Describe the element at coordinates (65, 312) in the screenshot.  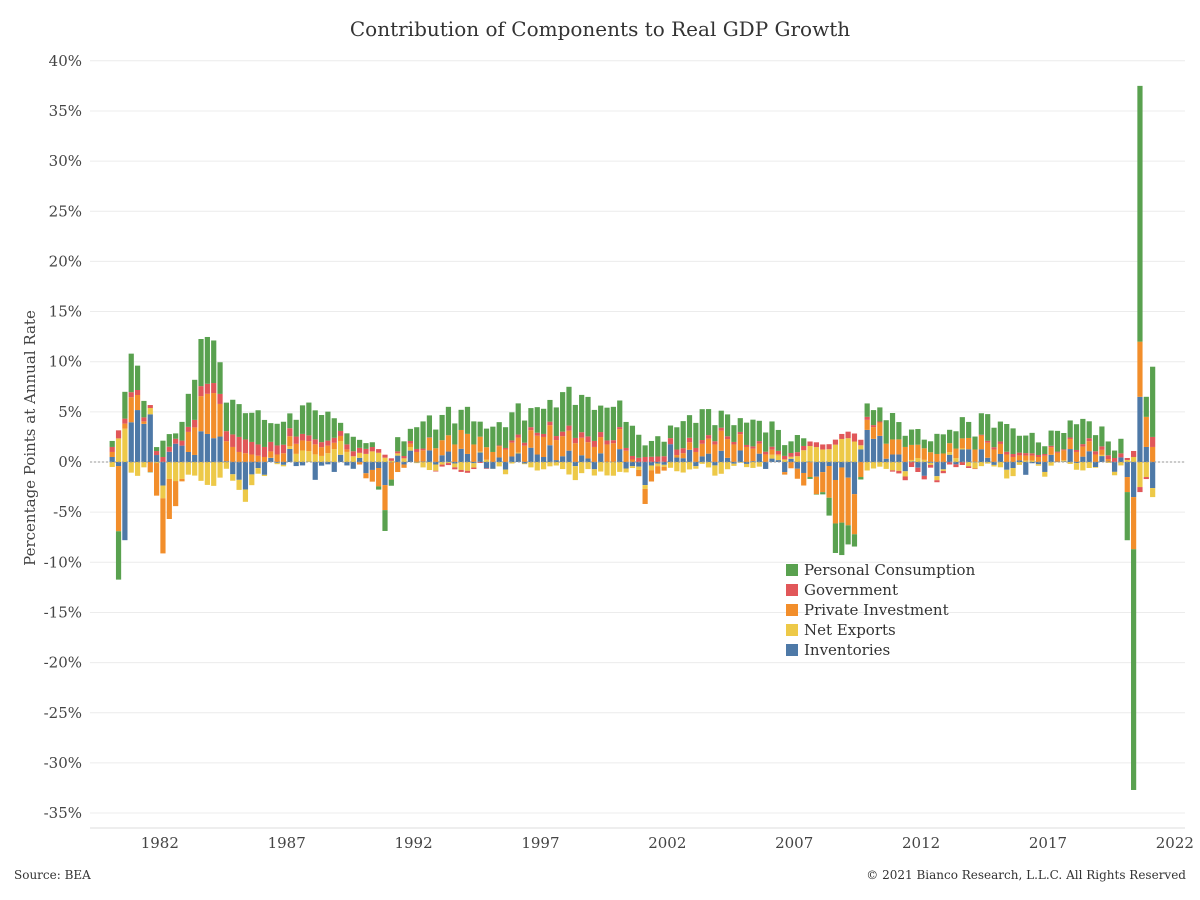
I see `y-tick-label: 15%` at that location.